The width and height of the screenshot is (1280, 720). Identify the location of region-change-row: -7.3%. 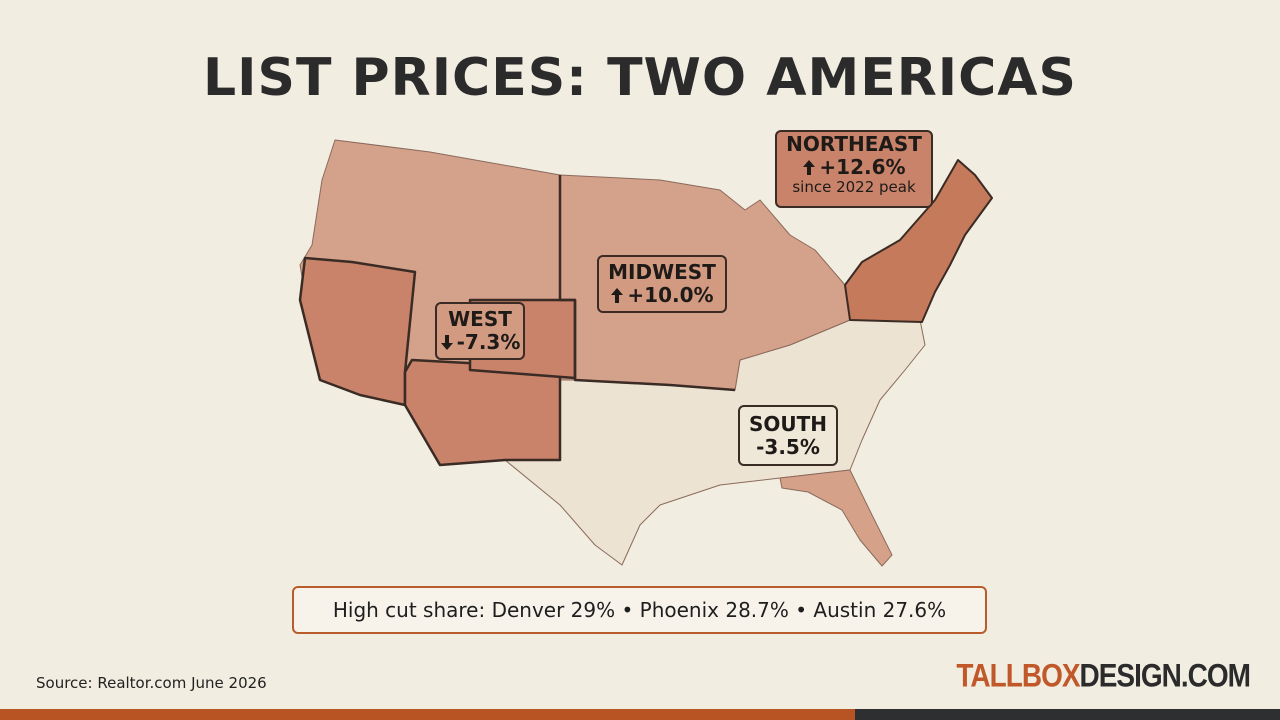
(480, 342).